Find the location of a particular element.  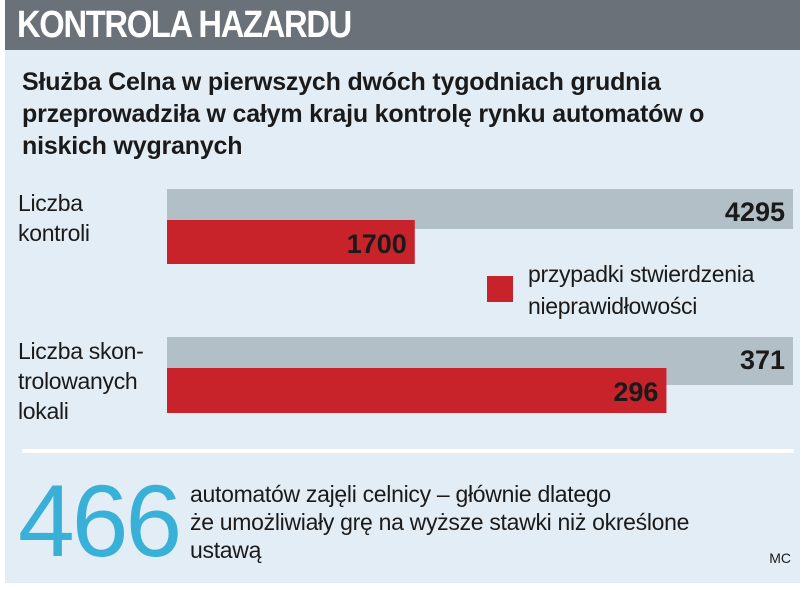

legend-label-line: nieprawidłowości is located at coordinates (613, 306).